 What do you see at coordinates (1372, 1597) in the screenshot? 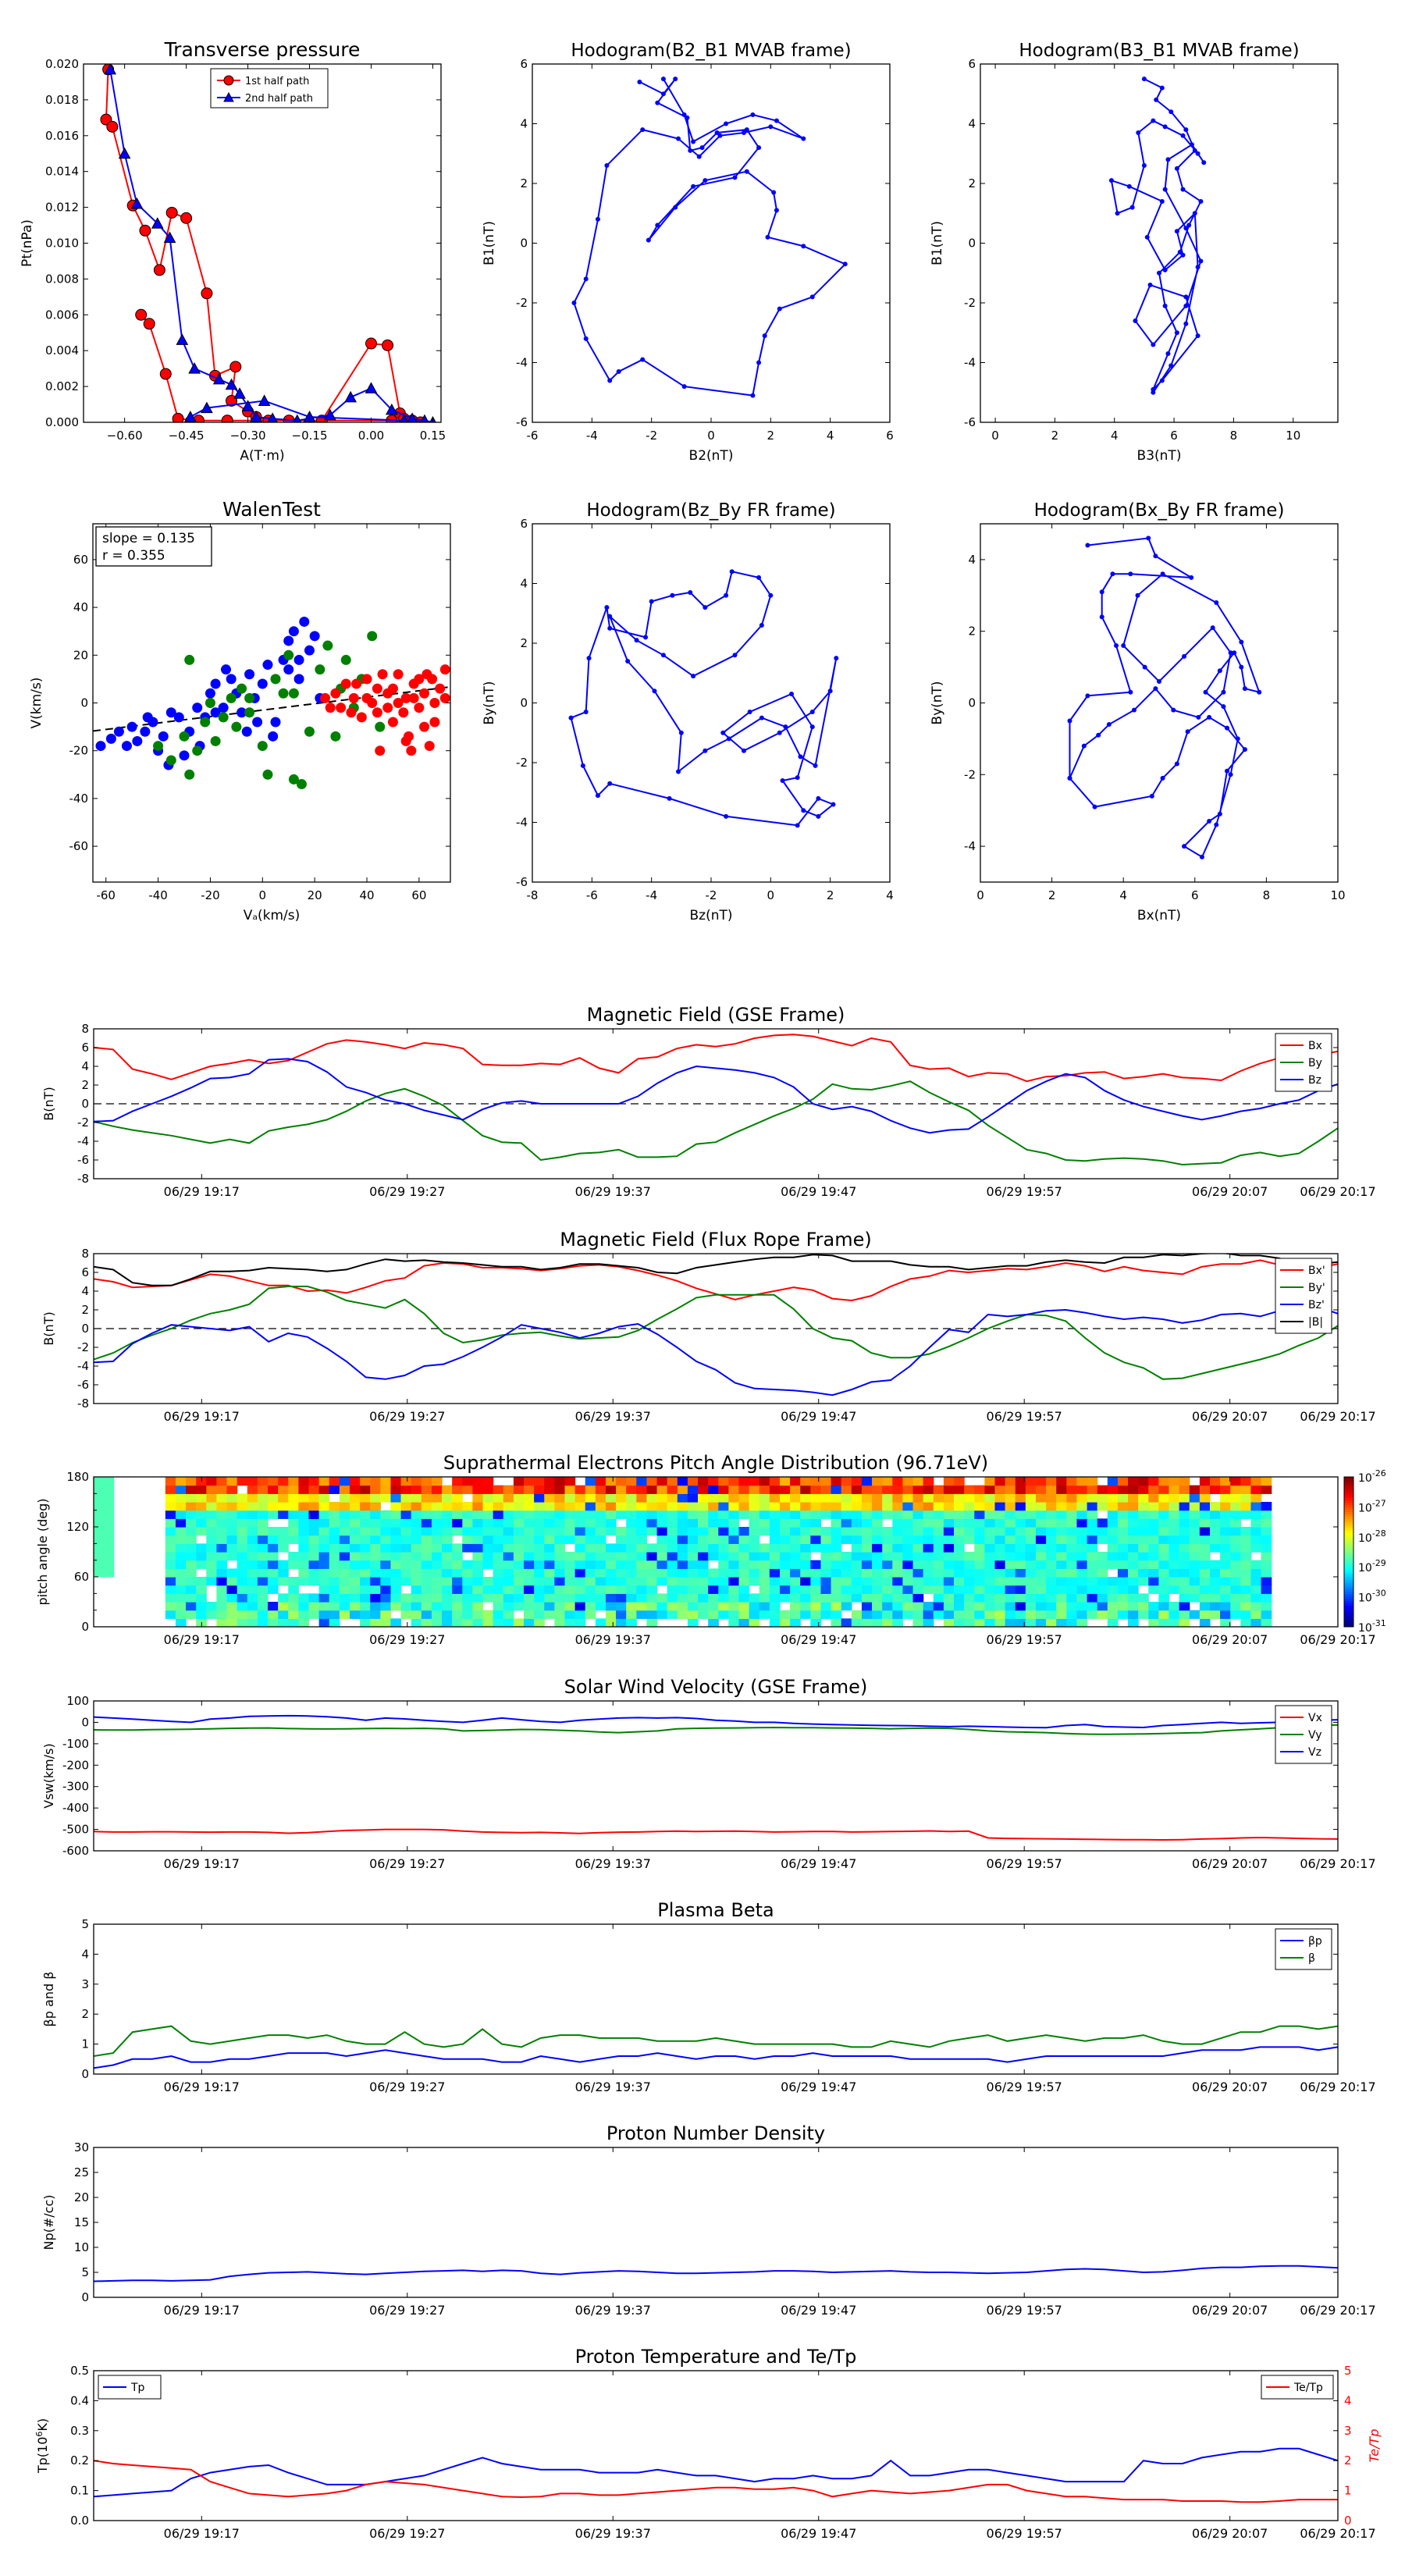
I see `colorbar-tick-label: 10-30` at bounding box center [1372, 1597].